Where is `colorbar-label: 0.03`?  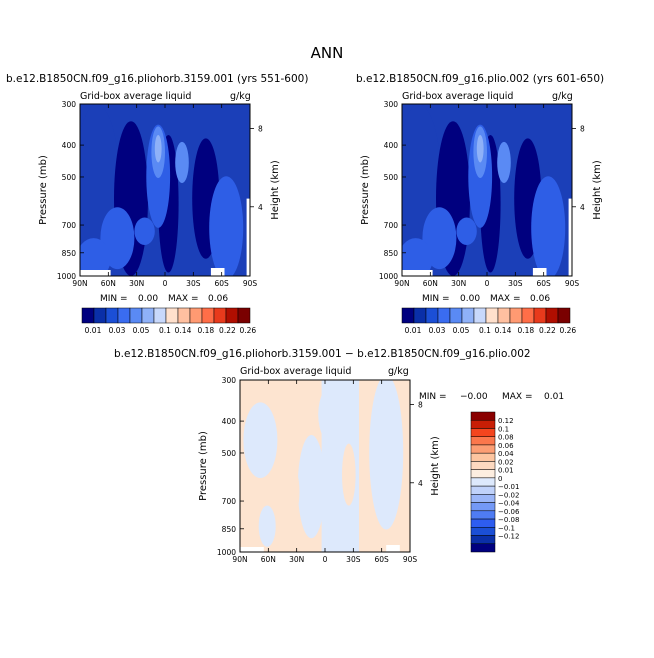
colorbar-label: 0.03 is located at coordinates (117, 330).